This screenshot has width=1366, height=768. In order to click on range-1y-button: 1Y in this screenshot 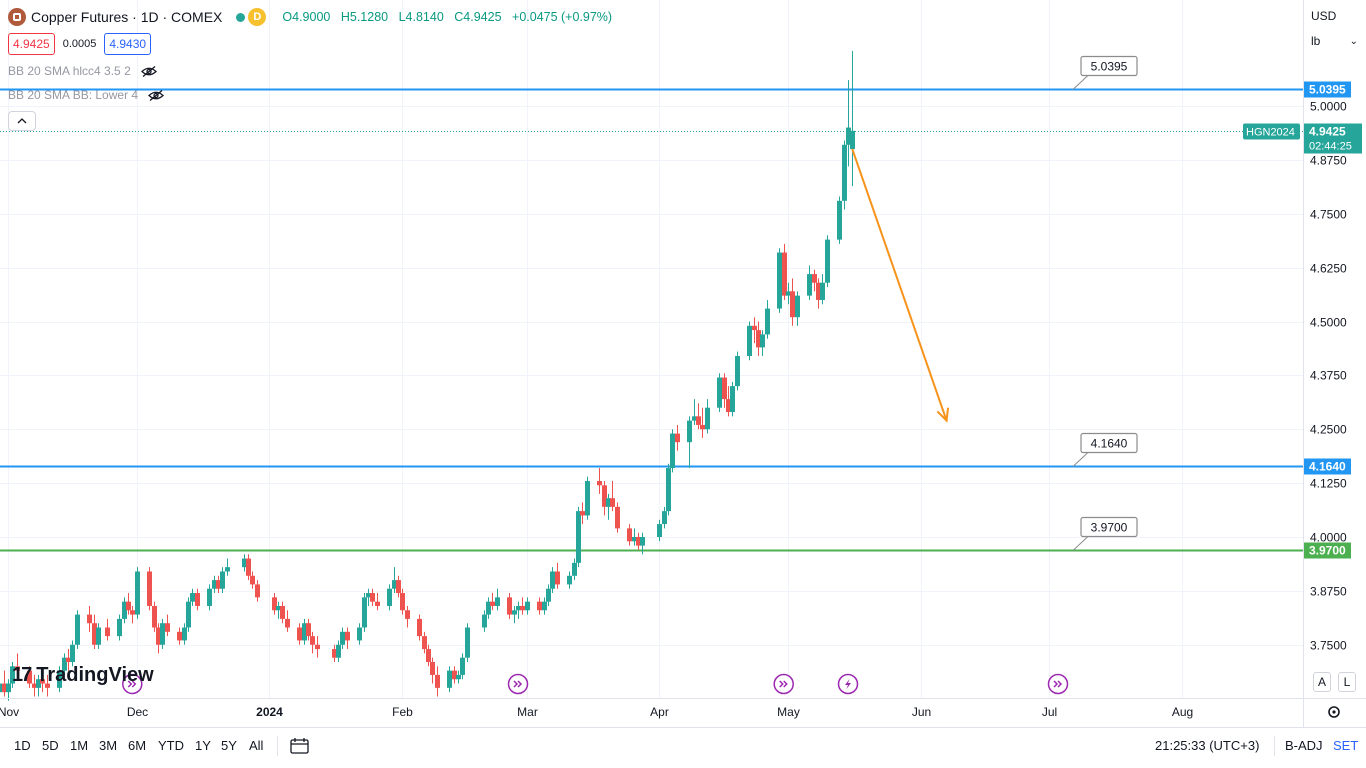, I will do `click(203, 745)`.